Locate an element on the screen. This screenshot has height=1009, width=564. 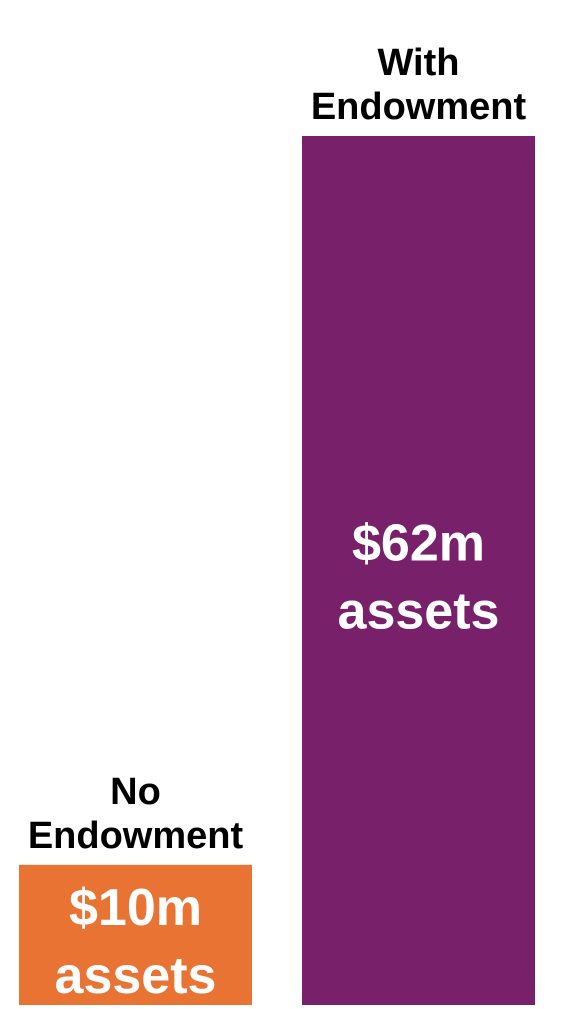
value-label-with-line2: assets is located at coordinates (419, 612).